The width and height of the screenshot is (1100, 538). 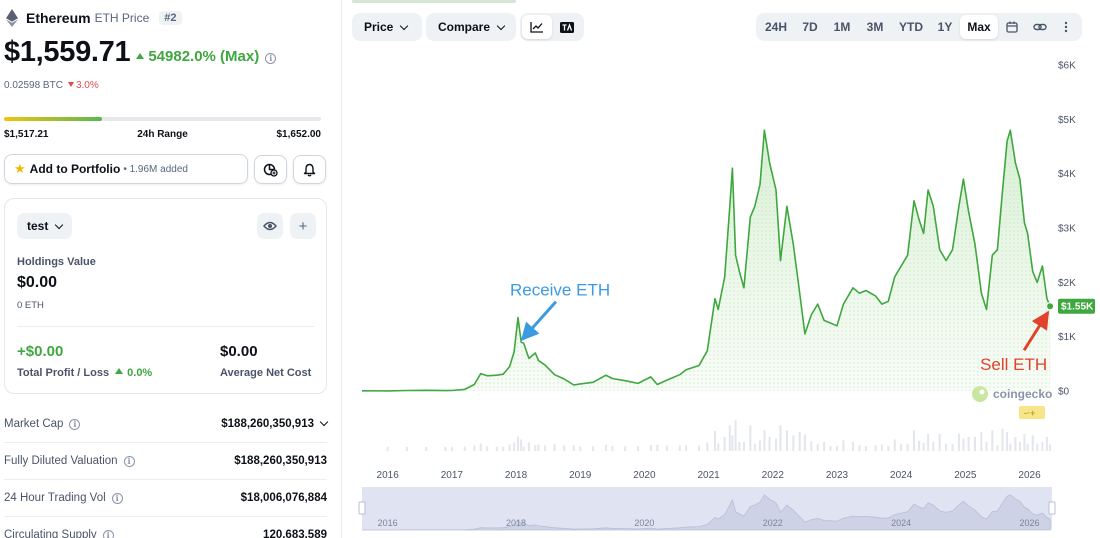 What do you see at coordinates (1067, 229) in the screenshot?
I see `y-axis-ticks: $6K $5K $4K $3K $2K $1K $0` at bounding box center [1067, 229].